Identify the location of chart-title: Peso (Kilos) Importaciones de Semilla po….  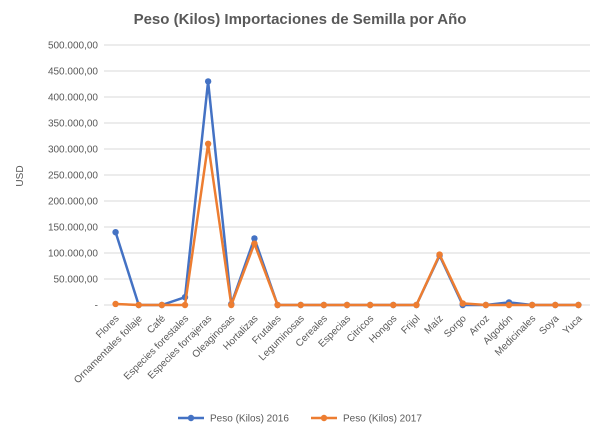
(300, 19).